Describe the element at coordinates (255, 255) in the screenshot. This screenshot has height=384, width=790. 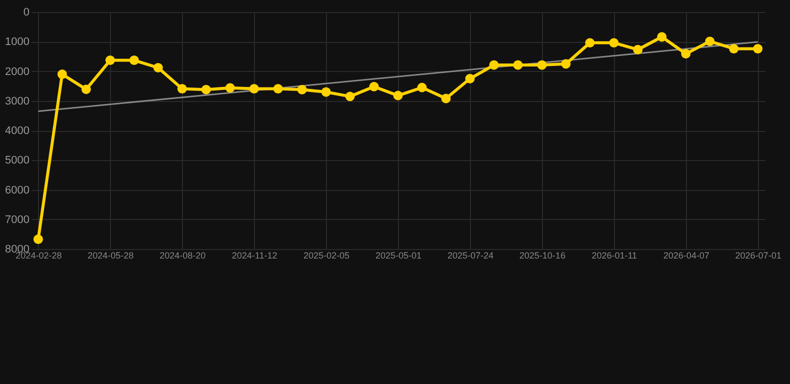
I see `x-tick-label: 2024-11-12` at that location.